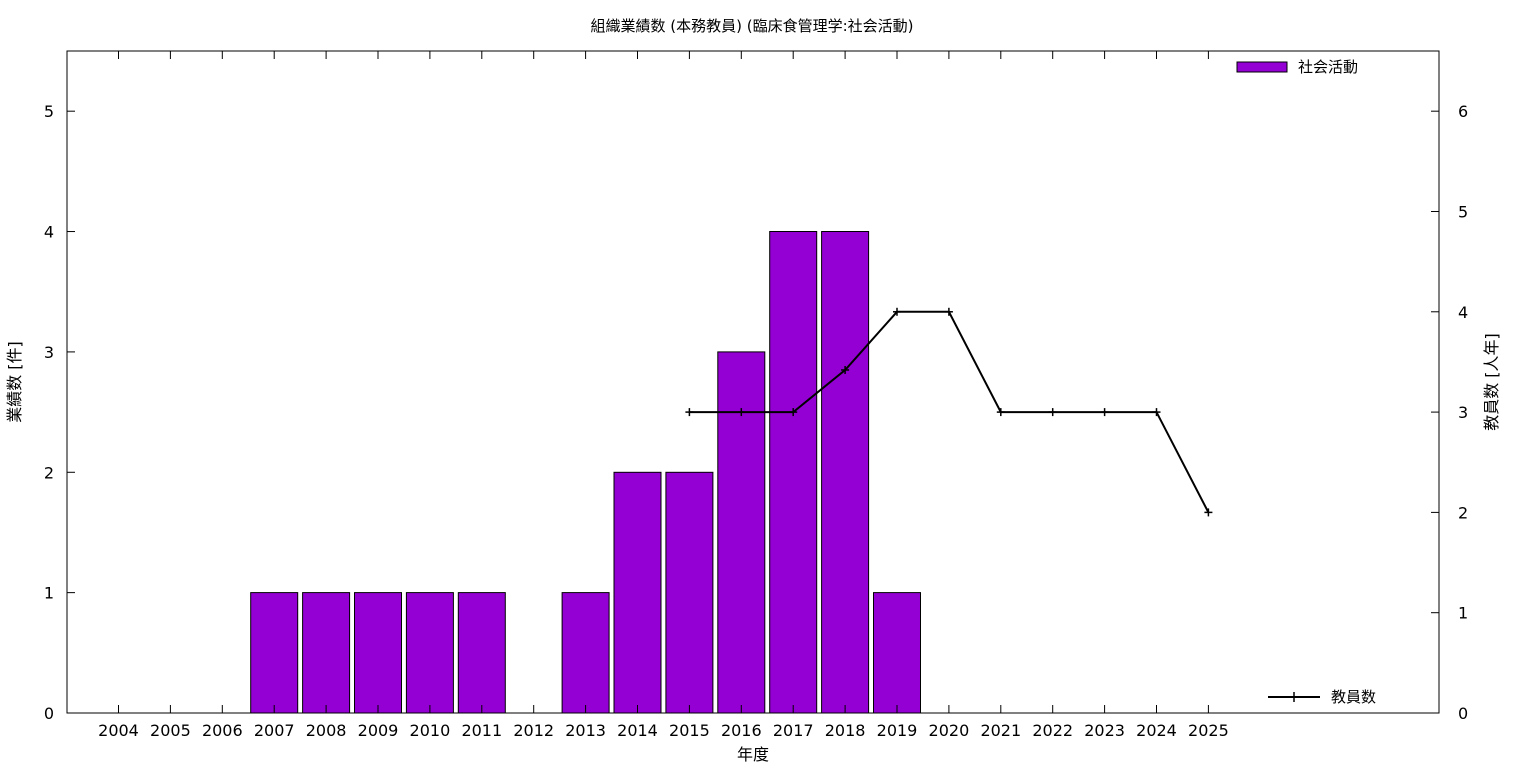  Describe the element at coordinates (326, 730) in the screenshot. I see `x-tick-label: 2008` at that location.